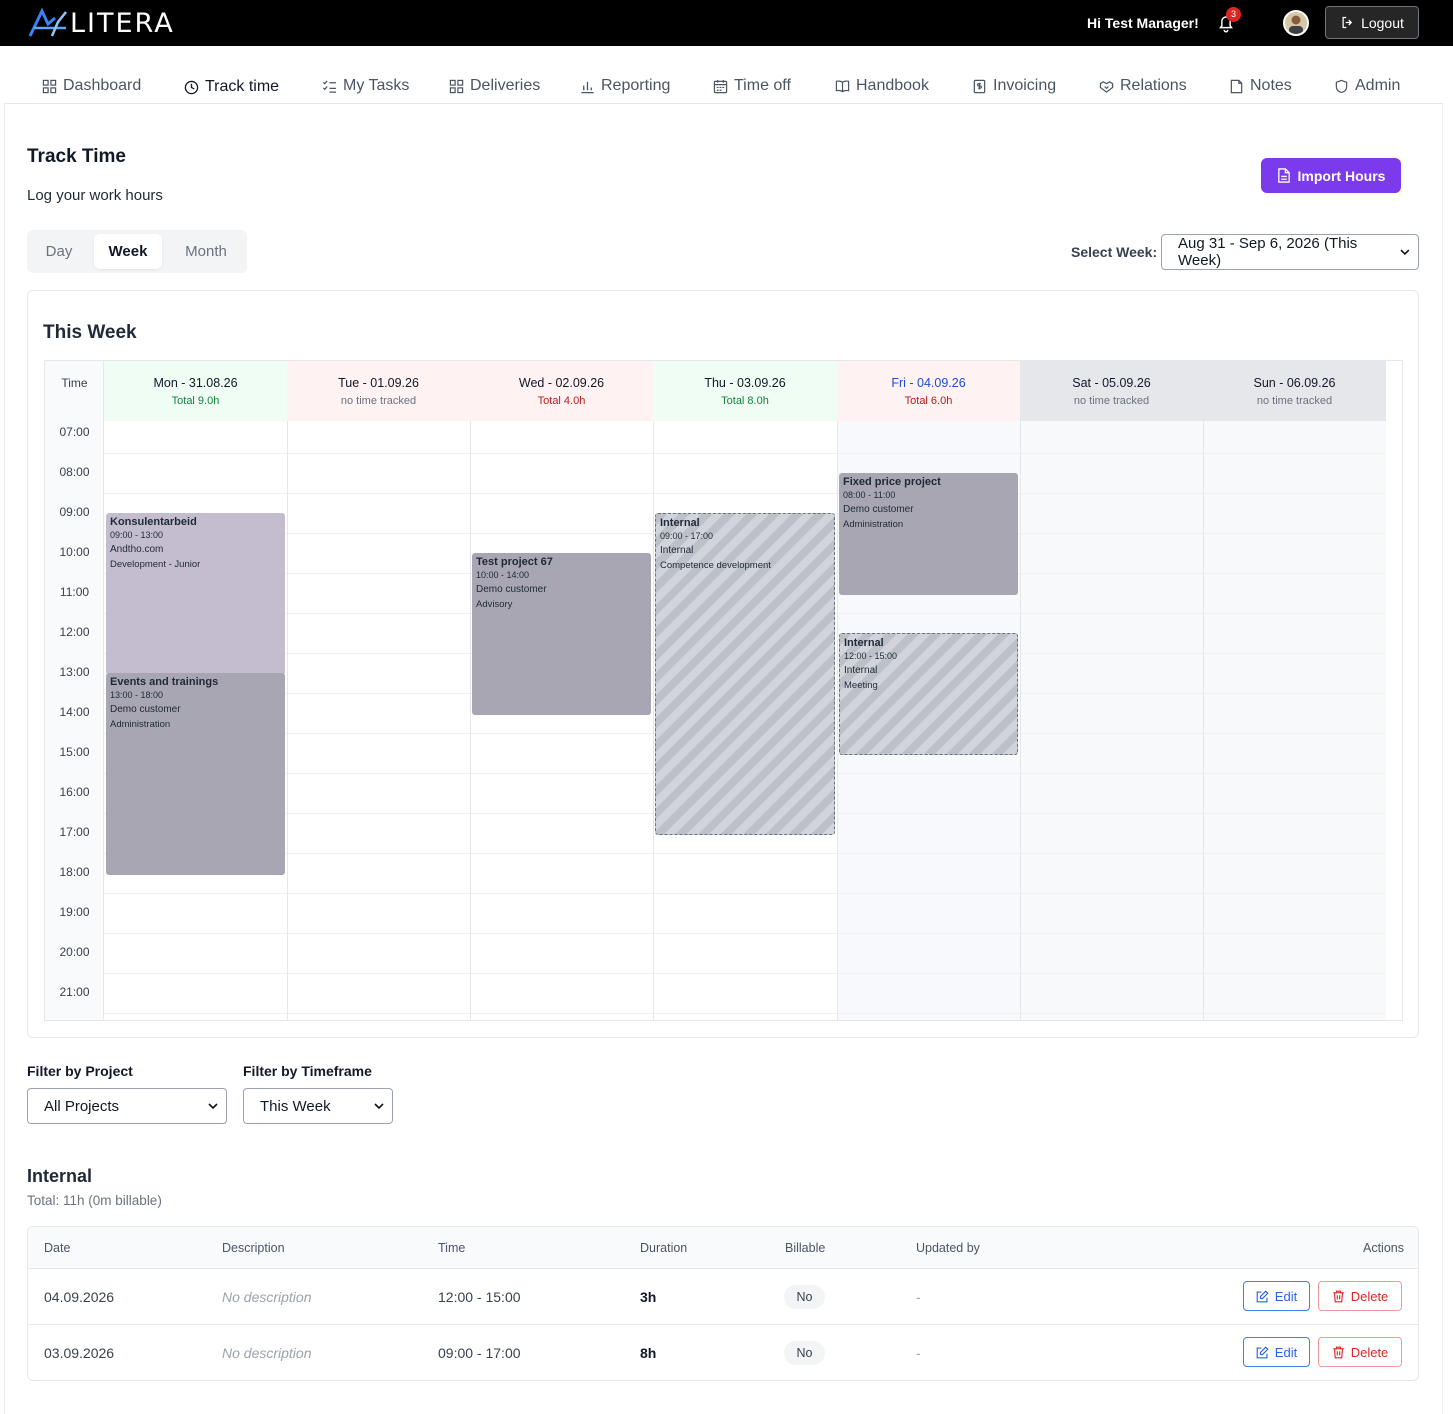 The width and height of the screenshot is (1453, 1414). Describe the element at coordinates (1153, 85) in the screenshot. I see `tab-label: Relations` at that location.